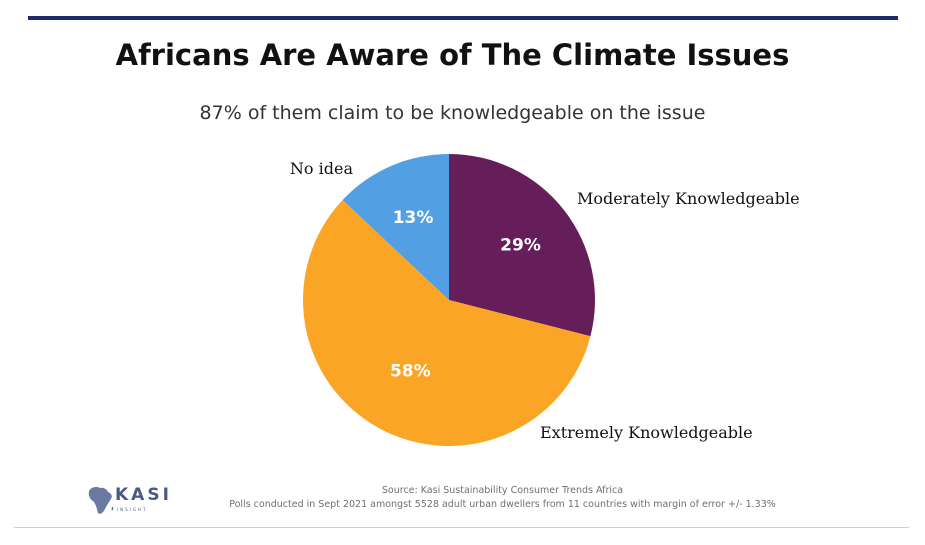 The height and width of the screenshot is (545, 925). I want to click on bottom-rule, so click(461, 527).